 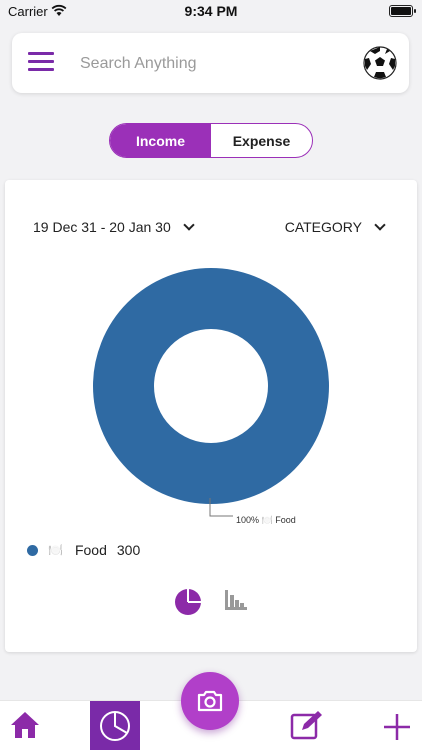 I want to click on date-range-label: 19 Dec 31 - 20 Jan 30, so click(x=102, y=227).